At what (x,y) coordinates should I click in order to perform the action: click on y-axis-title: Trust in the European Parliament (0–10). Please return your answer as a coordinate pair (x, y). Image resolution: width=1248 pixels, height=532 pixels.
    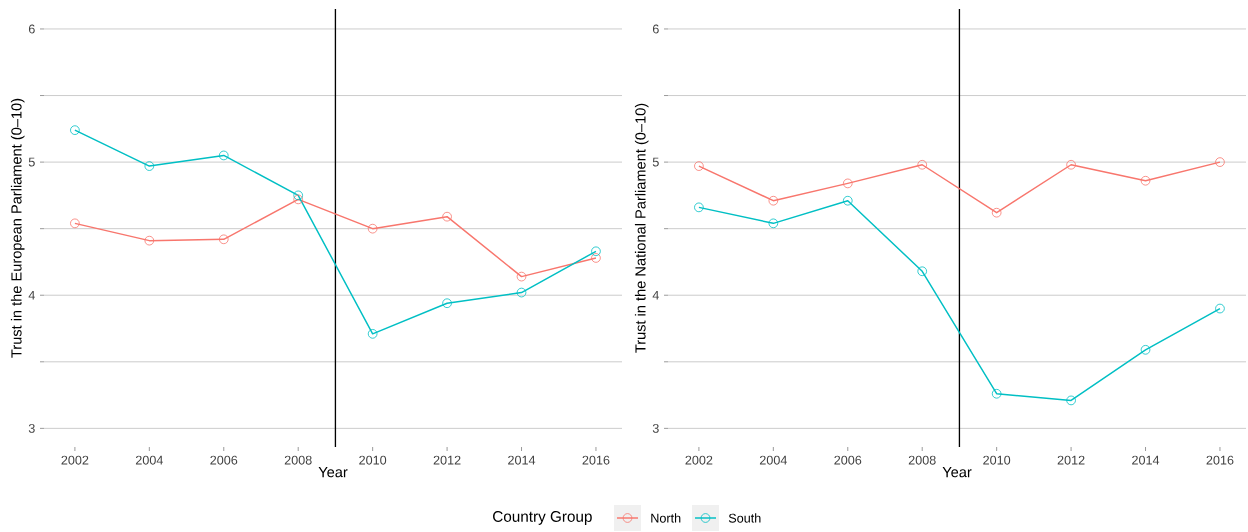
    Looking at the image, I should click on (17, 228).